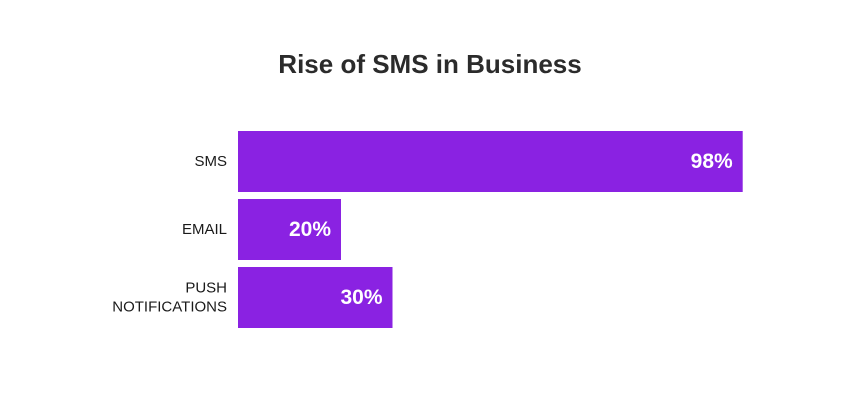 This screenshot has width=860, height=416. Describe the element at coordinates (169, 298) in the screenshot. I see `category-label-2: PUSH NOTIFICATIONS` at that location.